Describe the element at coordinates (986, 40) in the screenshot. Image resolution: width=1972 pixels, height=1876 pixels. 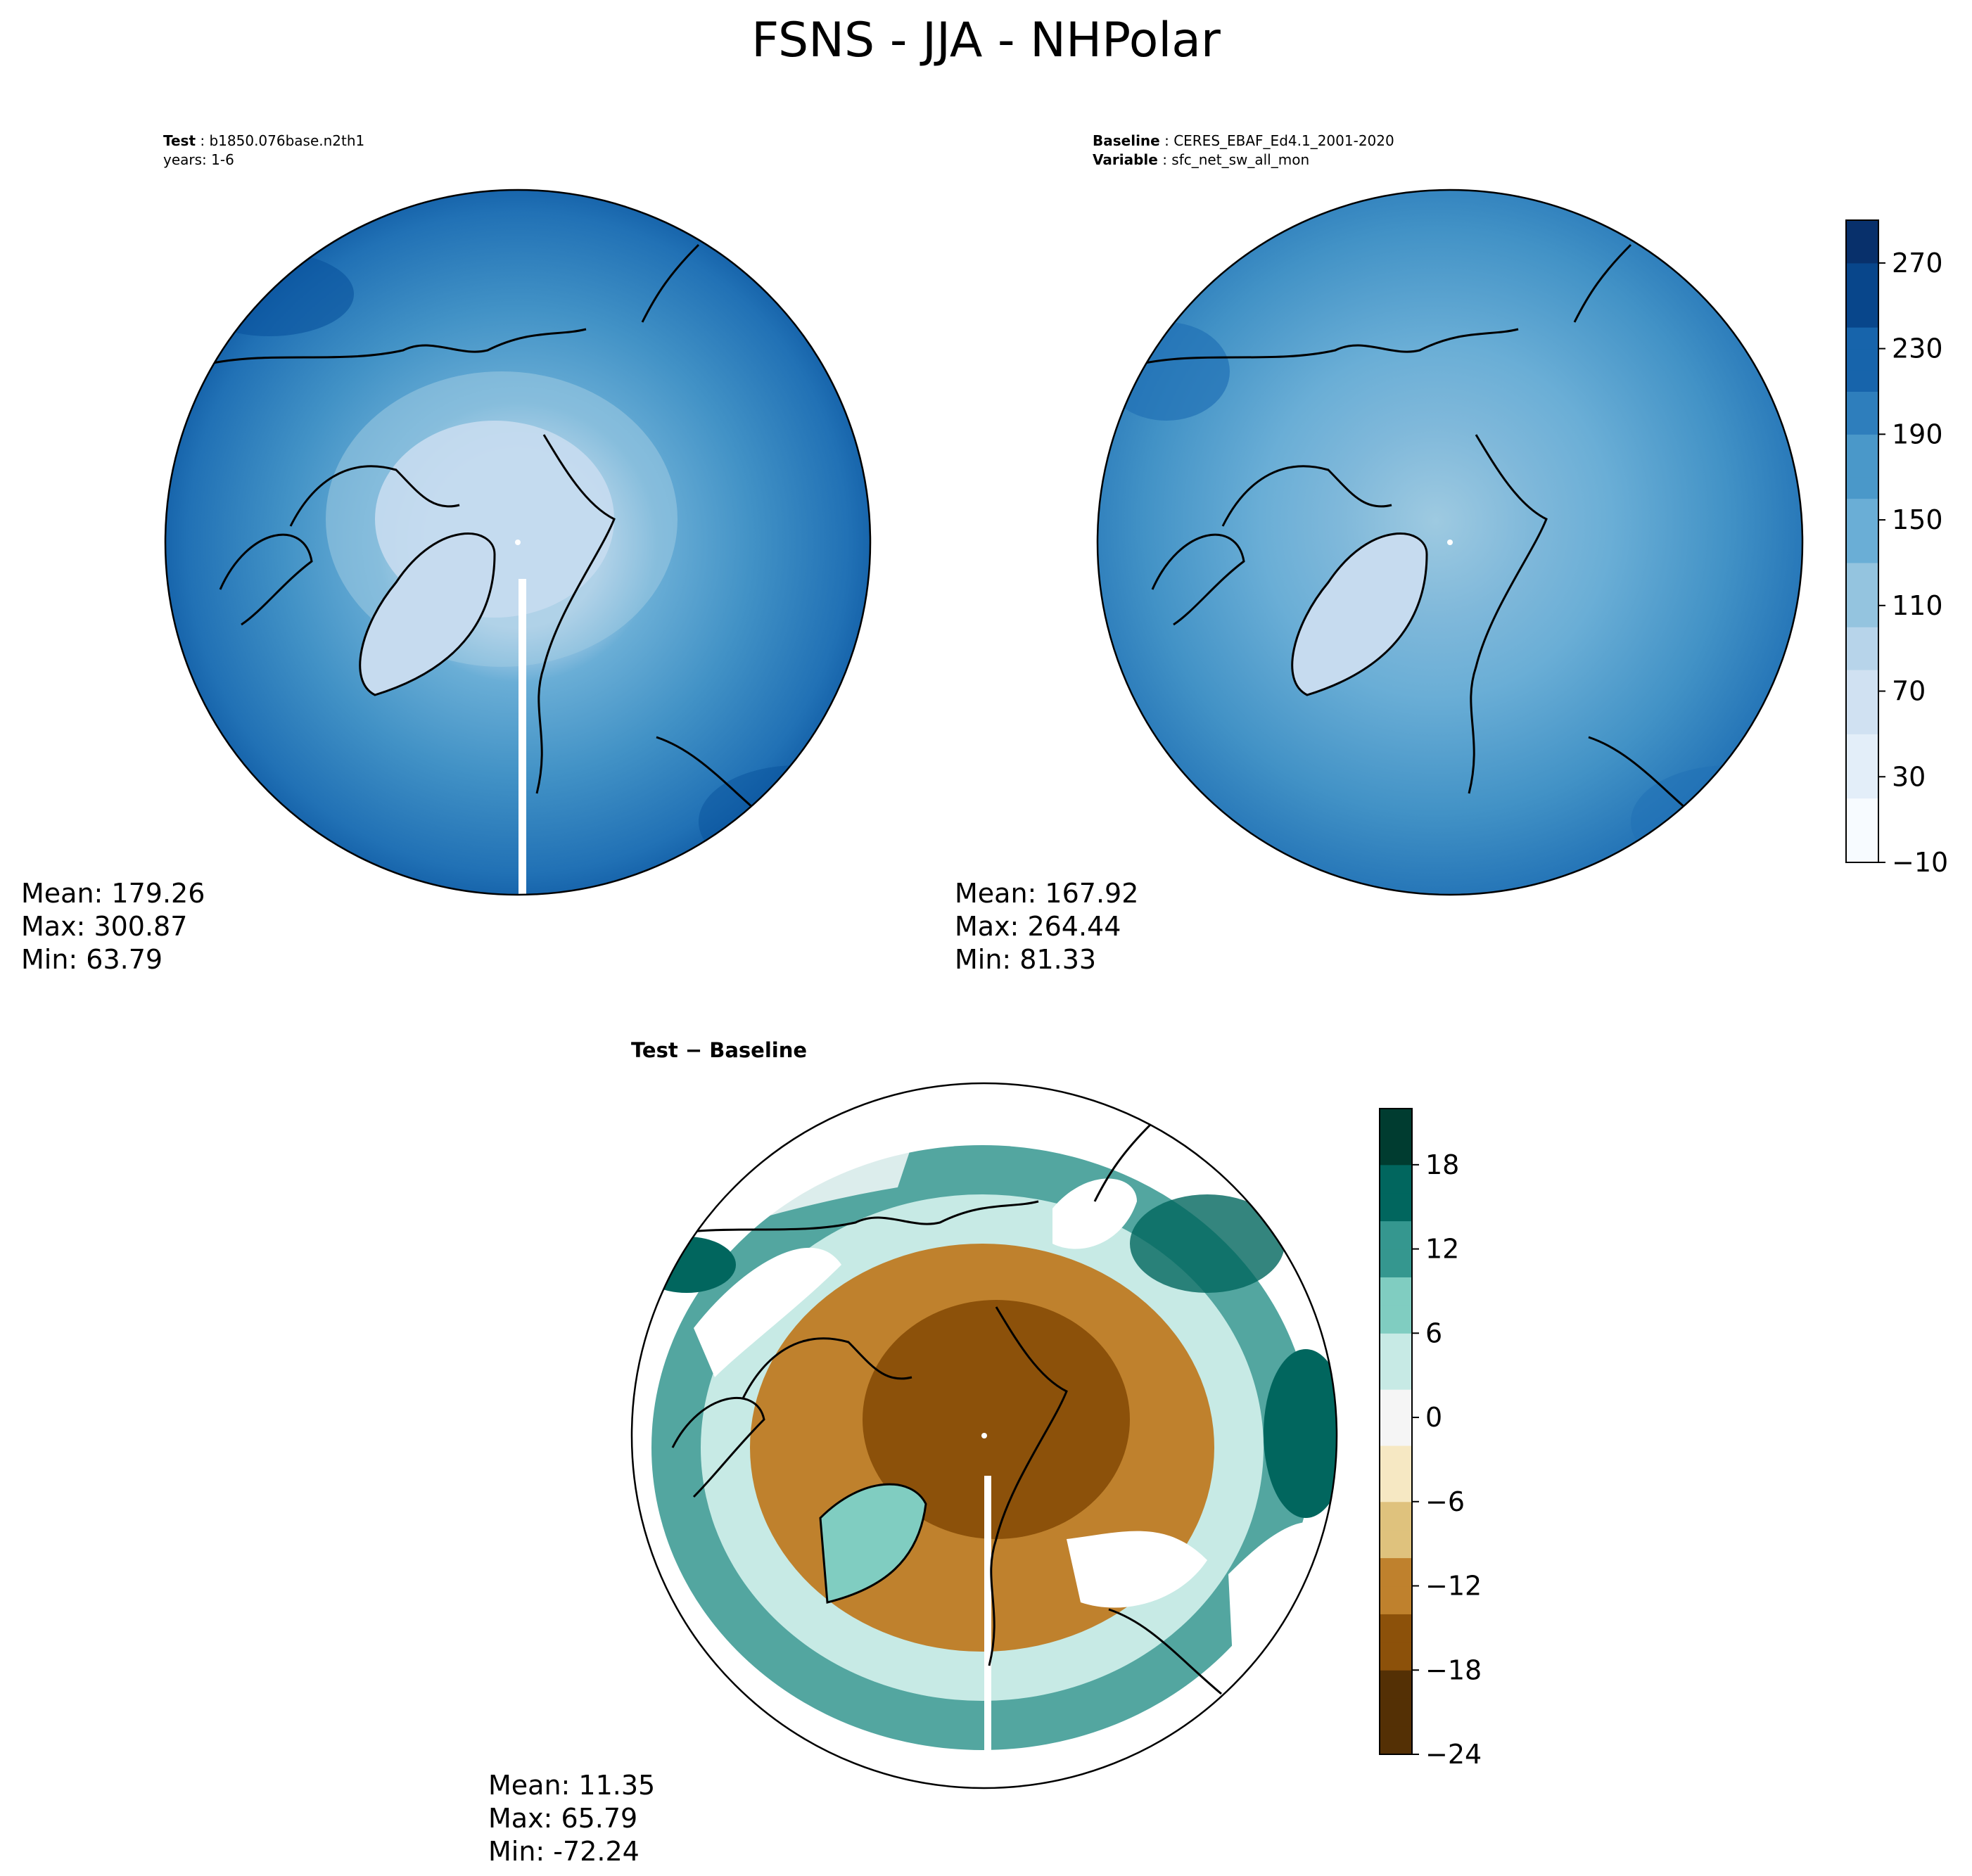
I see `figure-title: FSNS - JJA - NHPolar` at that location.